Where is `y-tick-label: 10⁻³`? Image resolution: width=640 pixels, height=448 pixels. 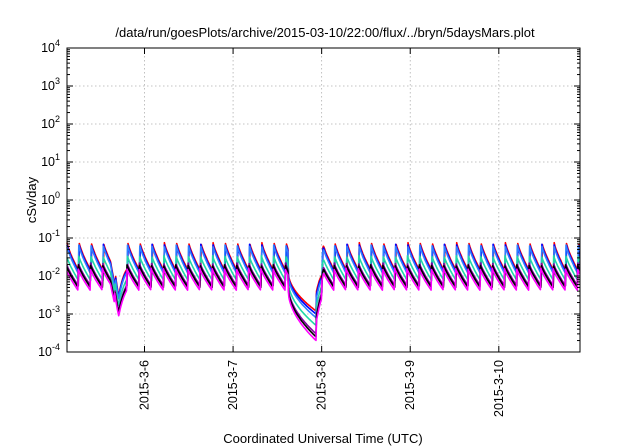 y-tick-label: 10⁻³ is located at coordinates (49, 312).